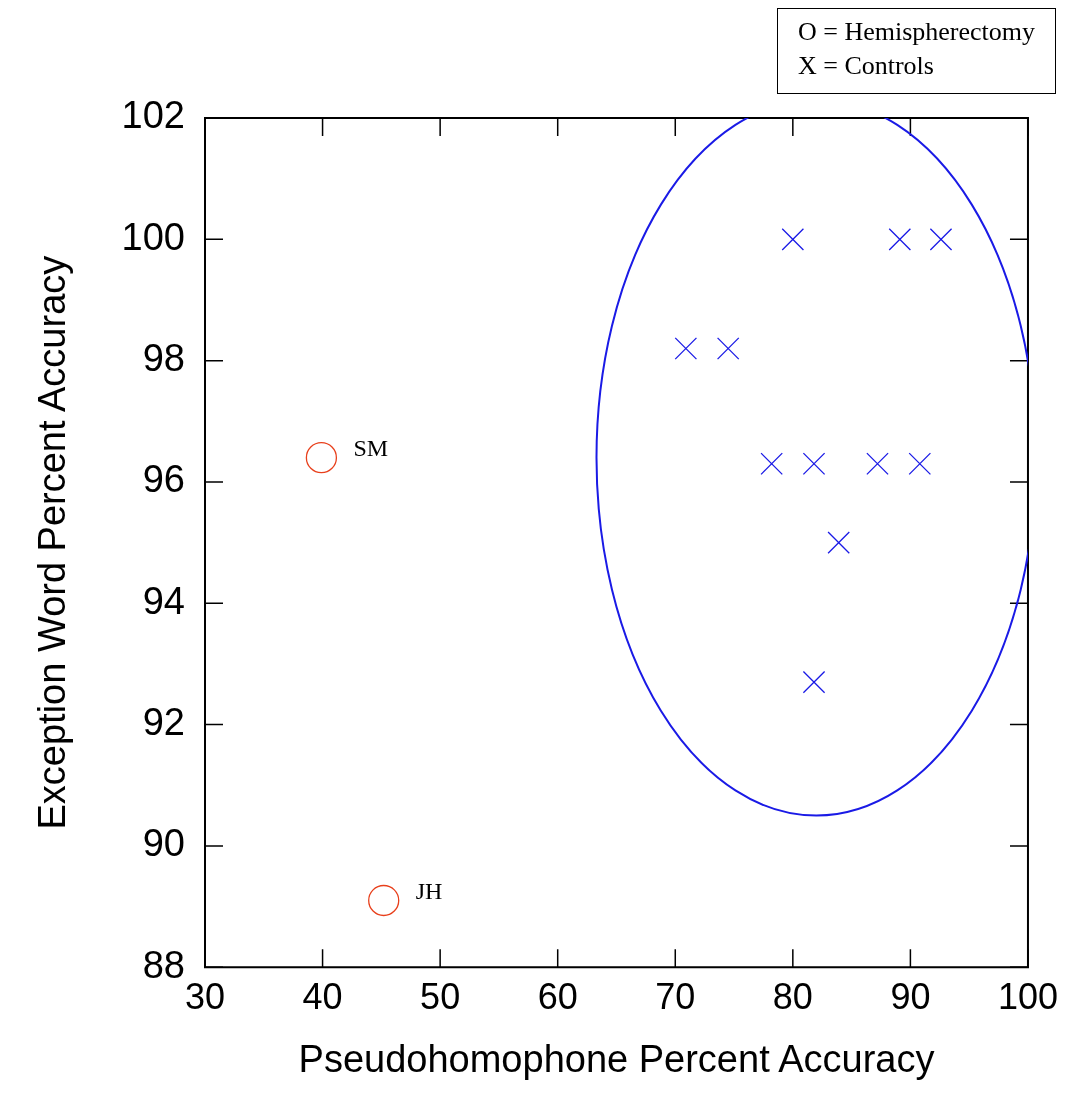 The height and width of the screenshot is (1104, 1076). I want to click on y-tick-label: 98, so click(163, 358).